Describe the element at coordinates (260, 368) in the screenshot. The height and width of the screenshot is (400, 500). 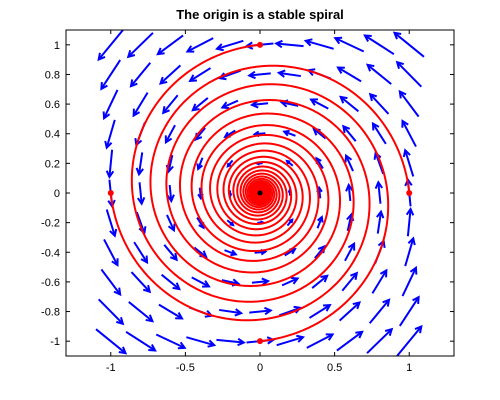
I see `x-tick-label: 0` at that location.